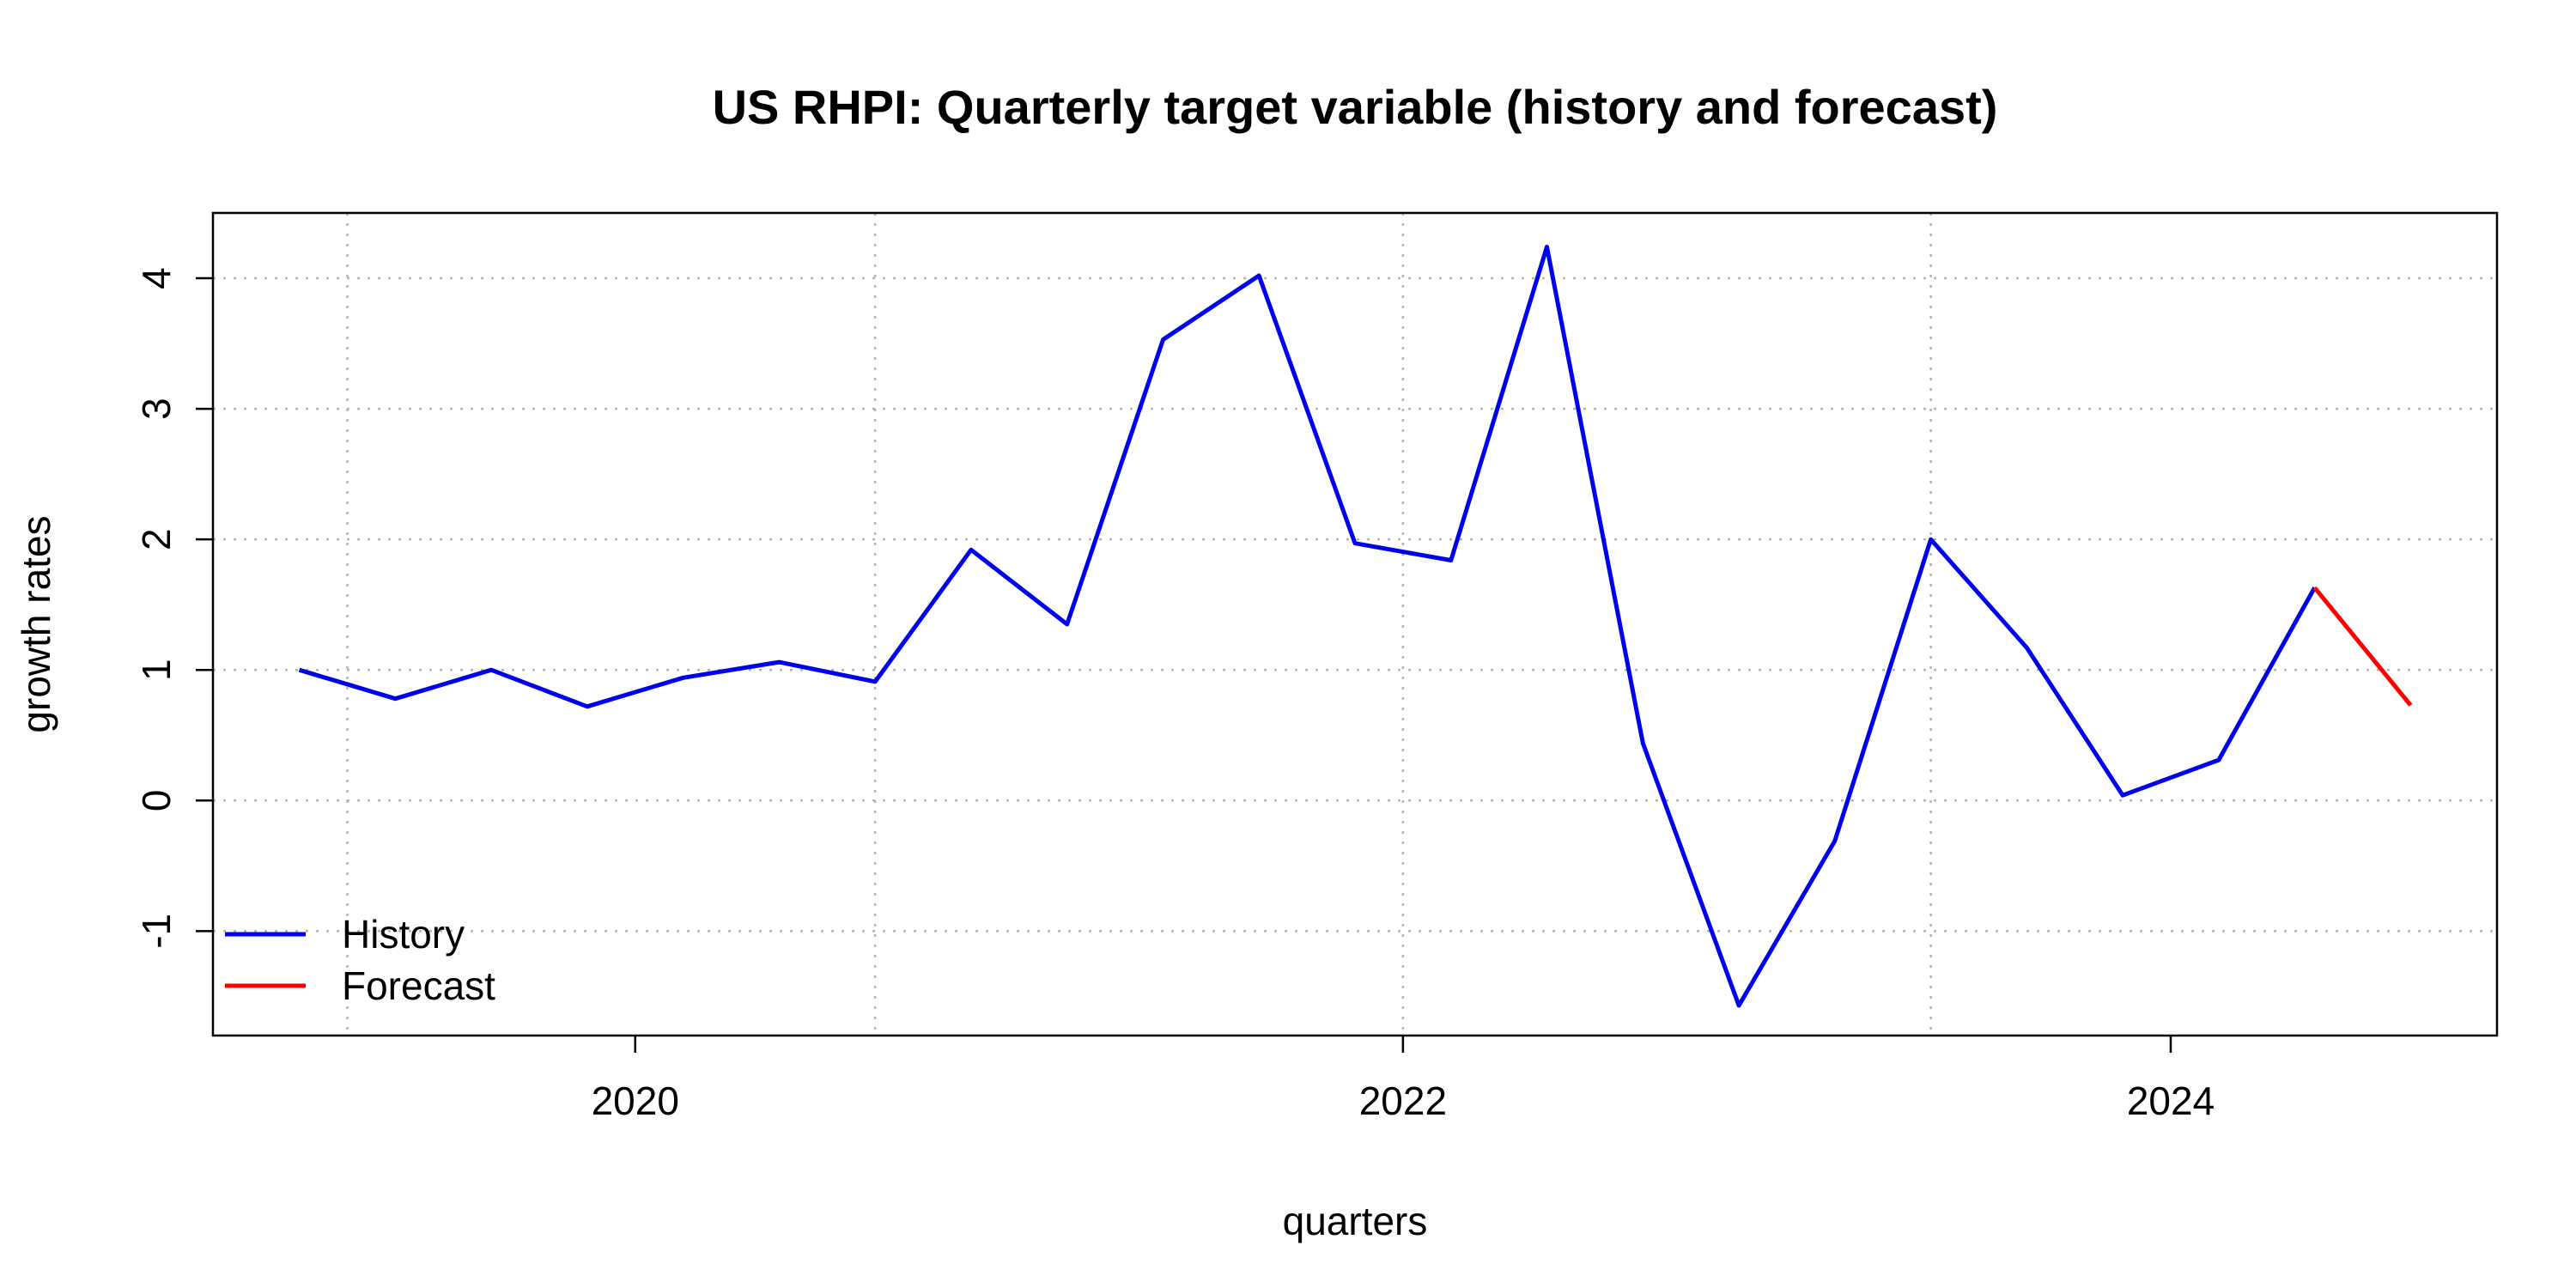 The image size is (2576, 1288). I want to click on legend-label-forecast: Forecast, so click(419, 985).